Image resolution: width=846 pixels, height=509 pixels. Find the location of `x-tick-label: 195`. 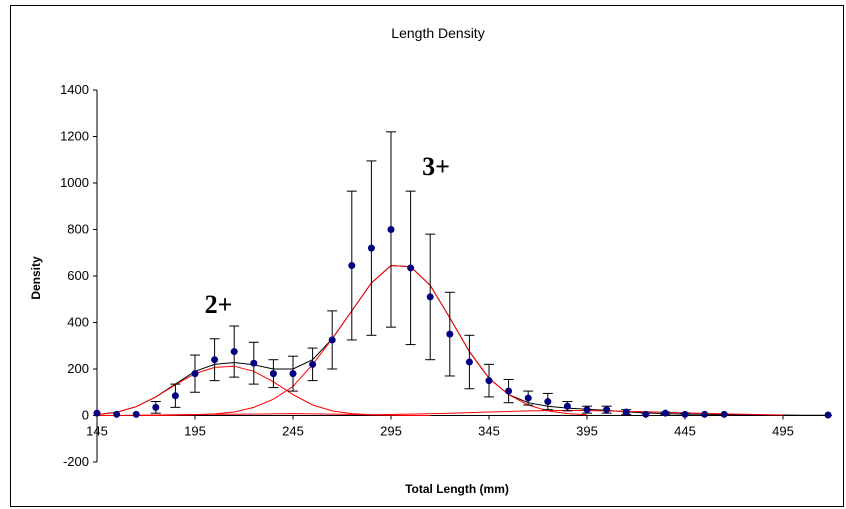

x-tick-label: 195 is located at coordinates (195, 431).